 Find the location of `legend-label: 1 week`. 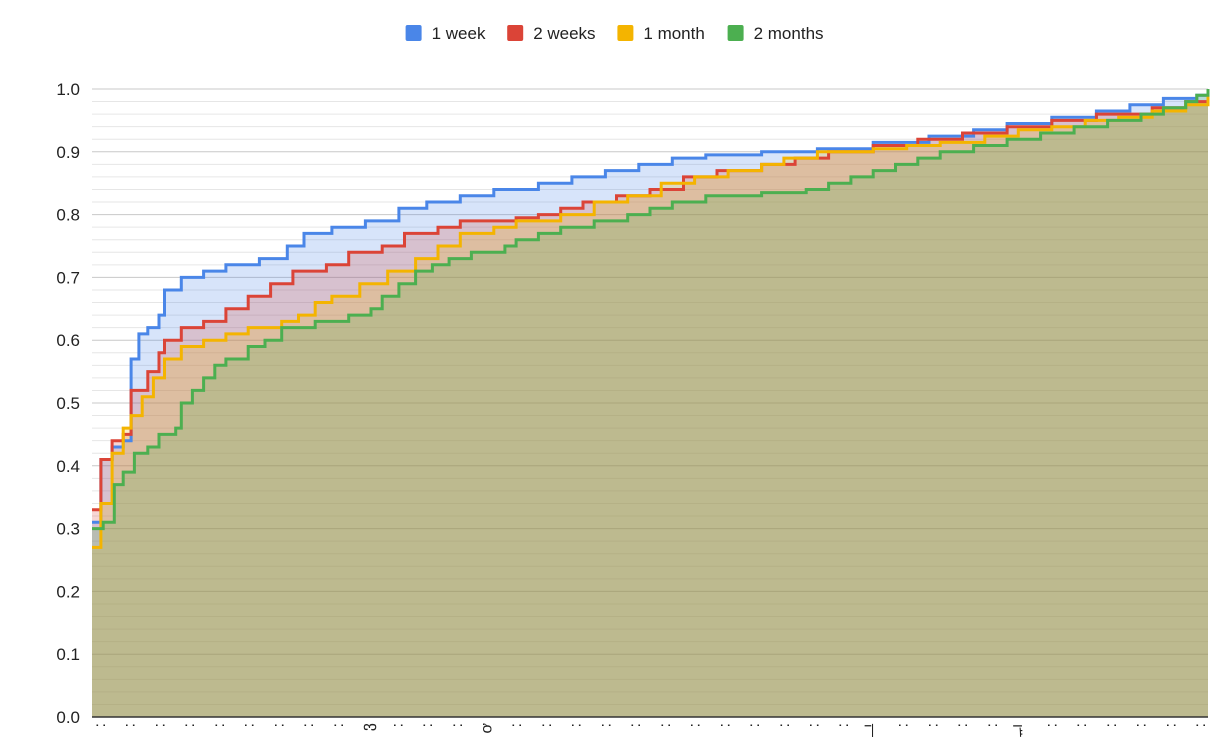

legend-label: 1 week is located at coordinates (459, 33).